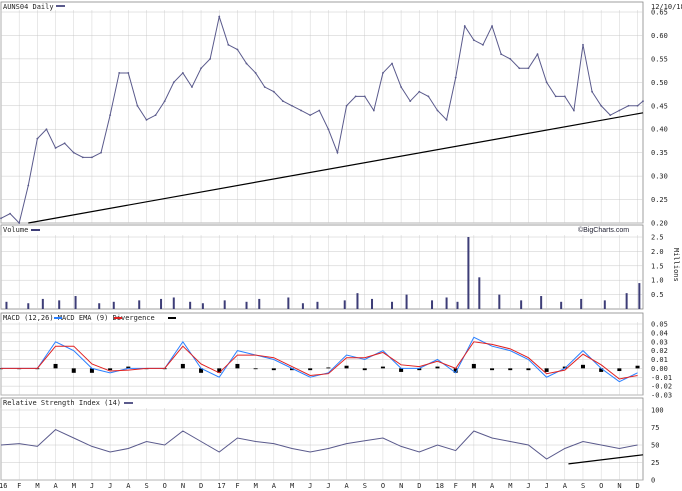  Describe the element at coordinates (659, 333) in the screenshot. I see `y-tick-label: 0.04` at that location.